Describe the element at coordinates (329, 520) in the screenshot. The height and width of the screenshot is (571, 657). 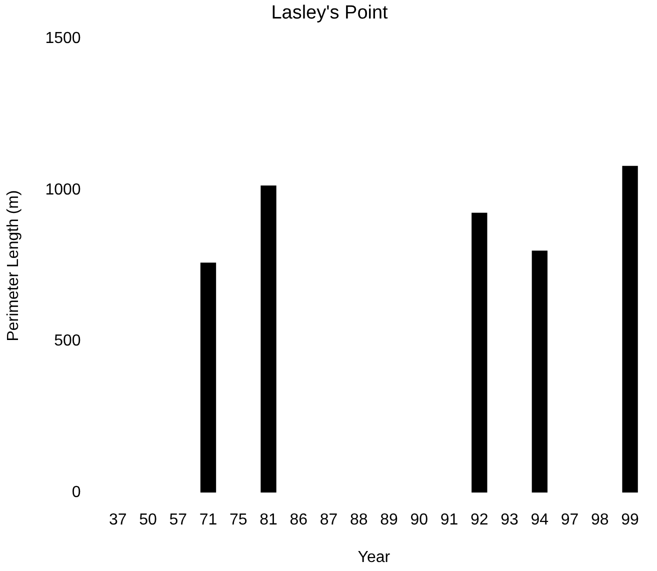
I see `x-tick-label: 87` at that location.